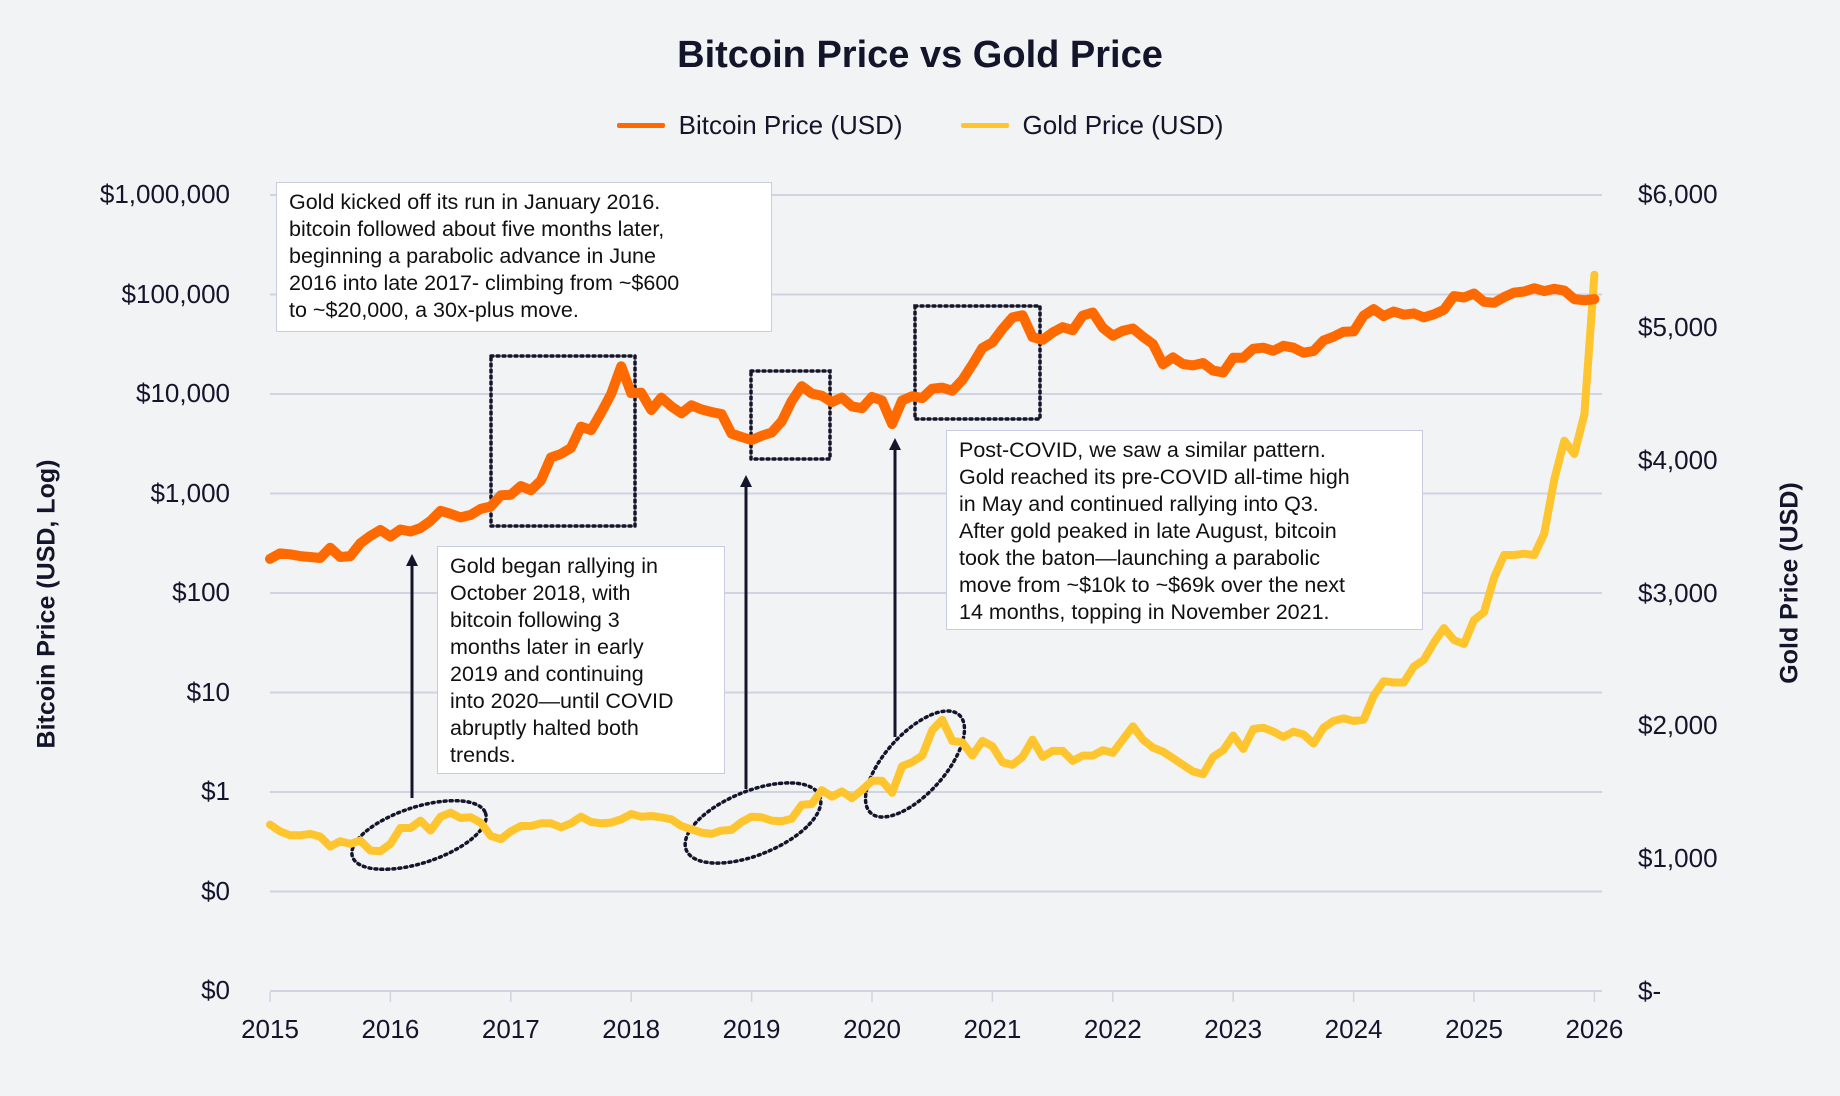  What do you see at coordinates (984, 125) in the screenshot?
I see `legend-swatch-gold` at bounding box center [984, 125].